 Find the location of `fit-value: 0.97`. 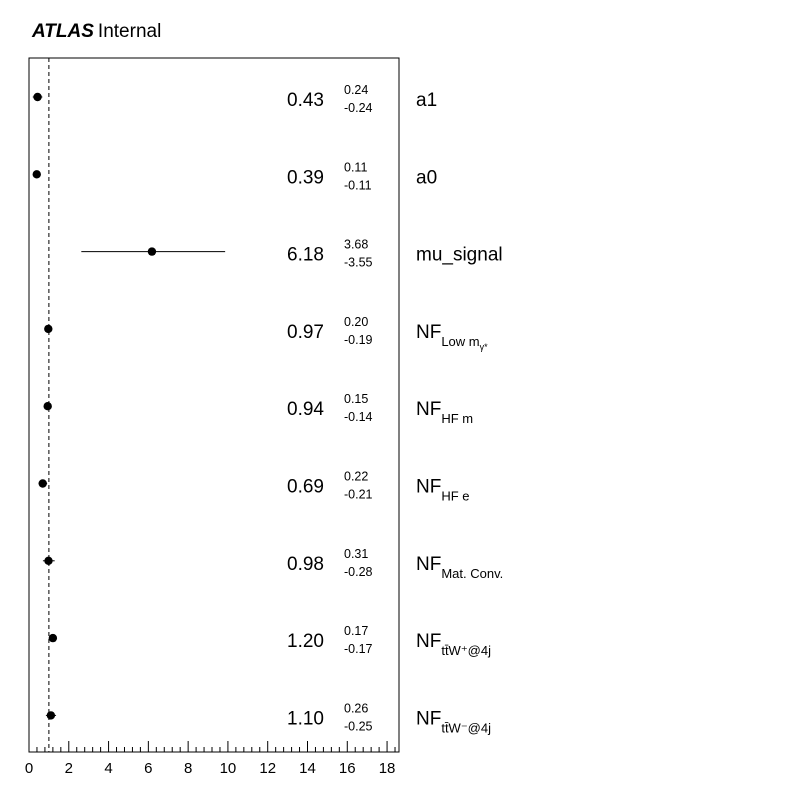

fit-value: 0.97 is located at coordinates (305, 332).